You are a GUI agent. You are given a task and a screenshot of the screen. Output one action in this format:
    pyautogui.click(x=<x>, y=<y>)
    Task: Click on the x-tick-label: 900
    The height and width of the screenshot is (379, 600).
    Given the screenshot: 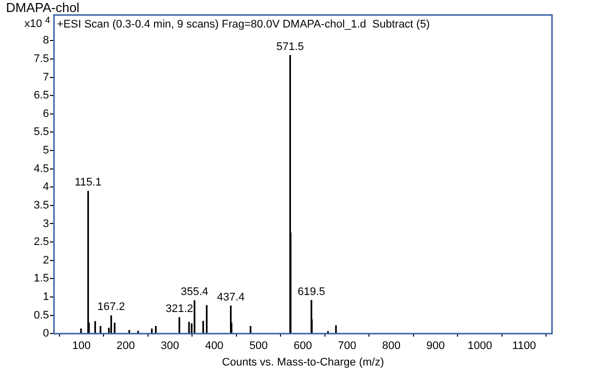 What is the action you would take?
    pyautogui.click(x=435, y=346)
    